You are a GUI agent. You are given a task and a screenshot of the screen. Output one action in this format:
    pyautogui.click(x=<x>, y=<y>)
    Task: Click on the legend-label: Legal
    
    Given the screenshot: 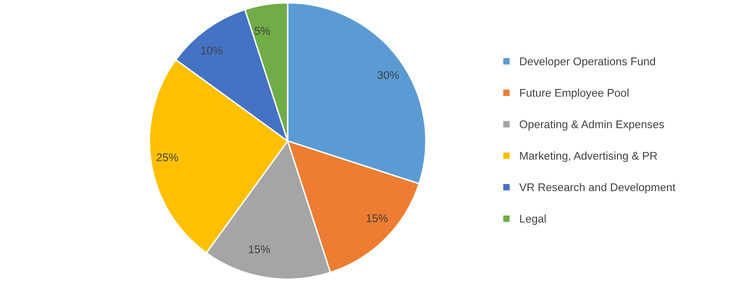 What is the action you would take?
    pyautogui.click(x=533, y=219)
    